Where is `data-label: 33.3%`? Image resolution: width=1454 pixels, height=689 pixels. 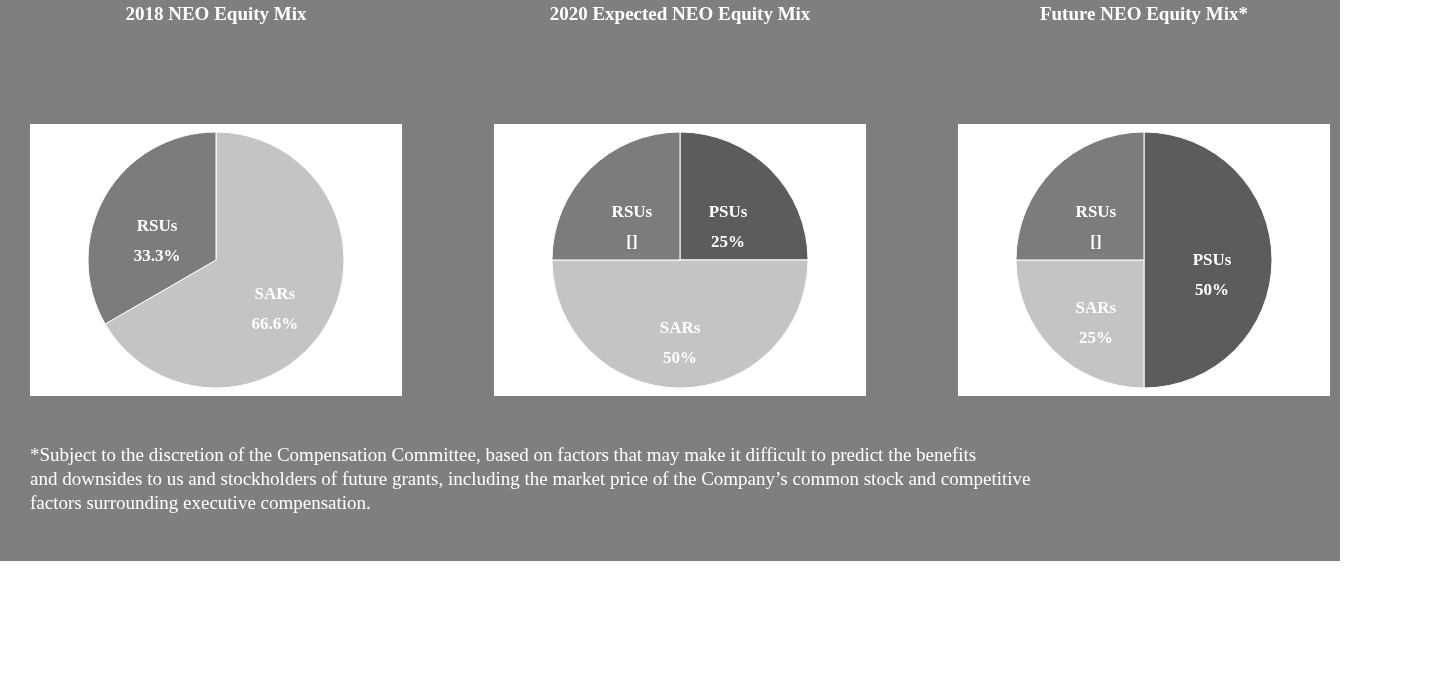
data-label: 33.3% is located at coordinates (157, 255).